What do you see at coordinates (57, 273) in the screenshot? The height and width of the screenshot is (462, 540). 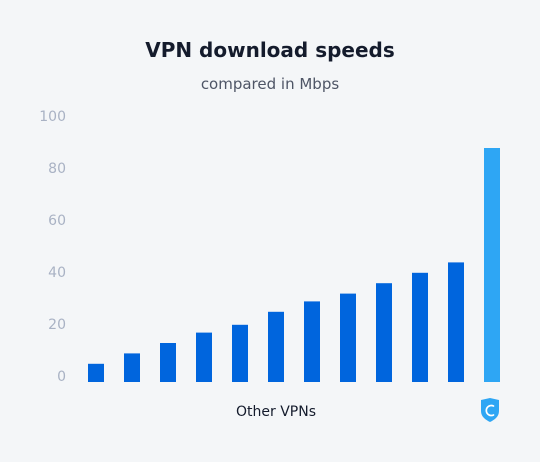 I see `y-tick-label: 40` at bounding box center [57, 273].